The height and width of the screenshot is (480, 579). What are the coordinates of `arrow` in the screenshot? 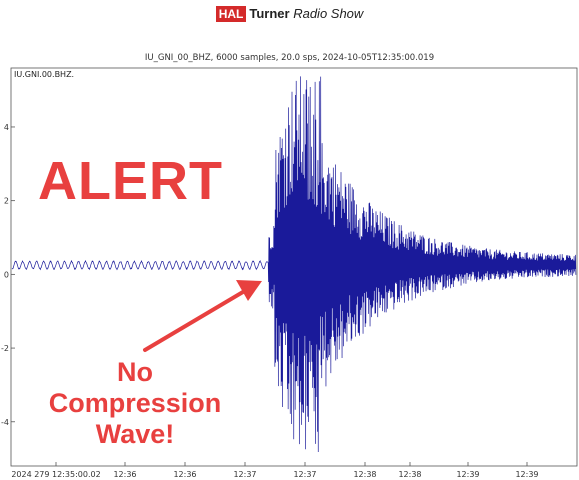 It's located at (202, 316).